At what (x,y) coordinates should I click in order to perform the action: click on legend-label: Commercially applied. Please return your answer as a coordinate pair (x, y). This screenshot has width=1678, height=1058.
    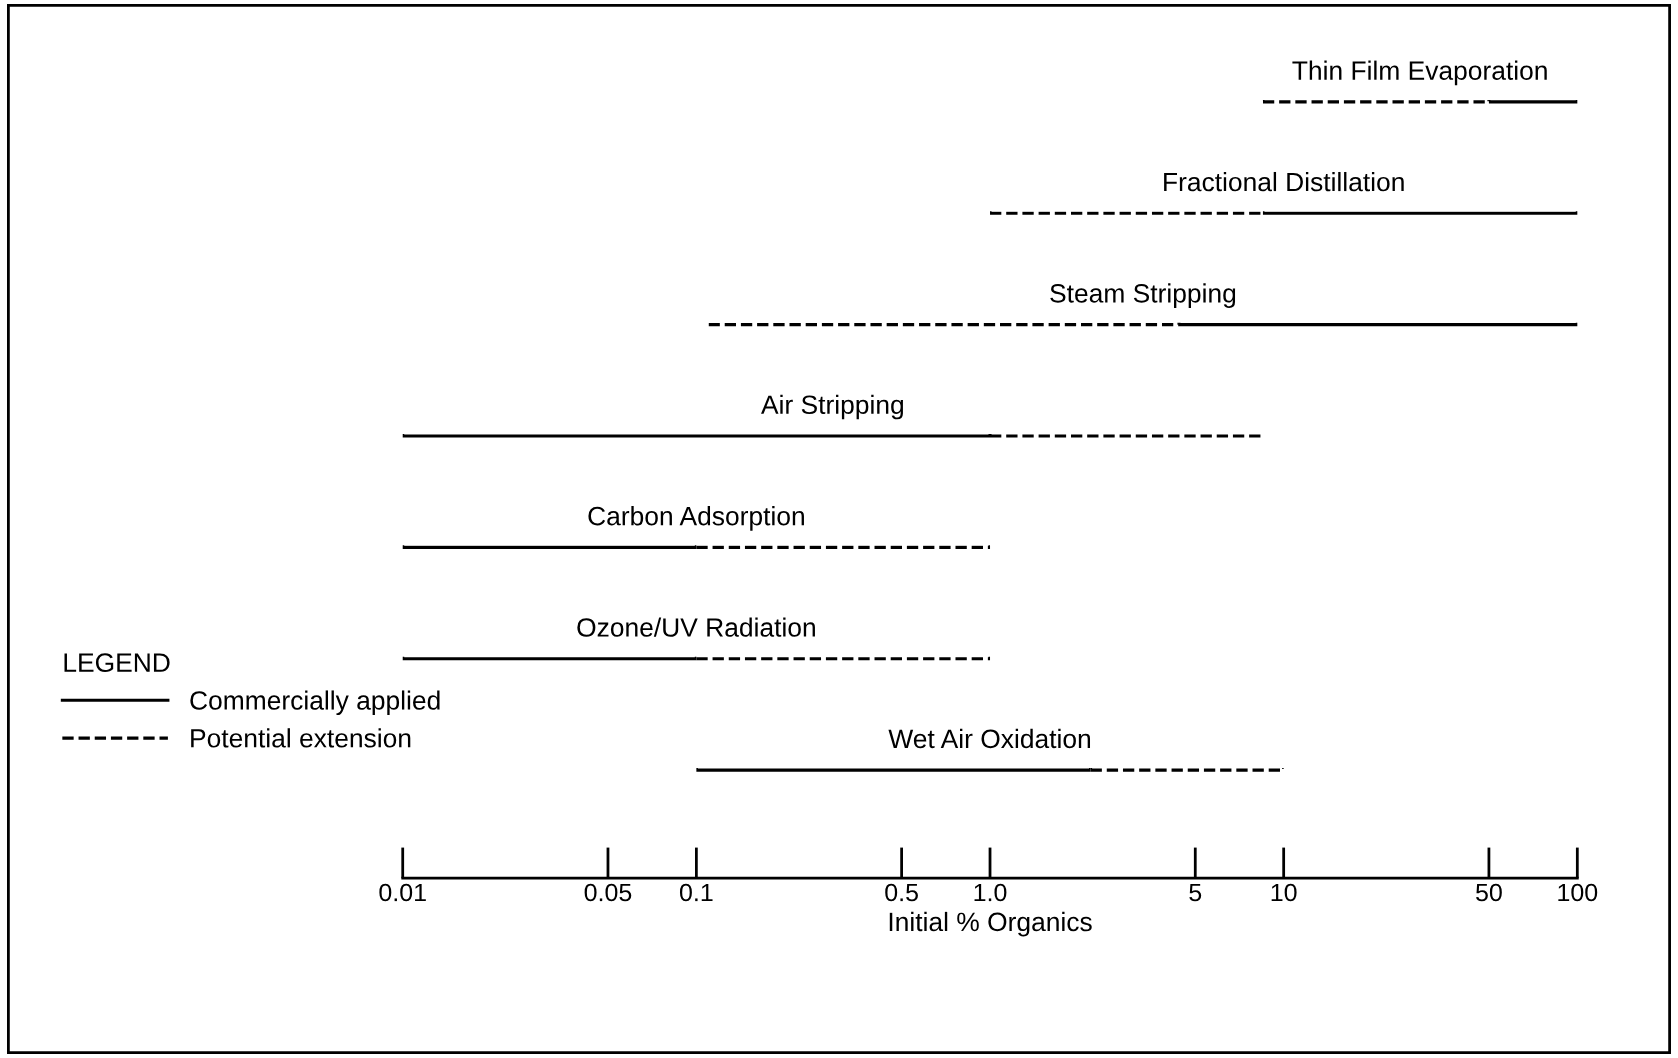
    Looking at the image, I should click on (315, 703).